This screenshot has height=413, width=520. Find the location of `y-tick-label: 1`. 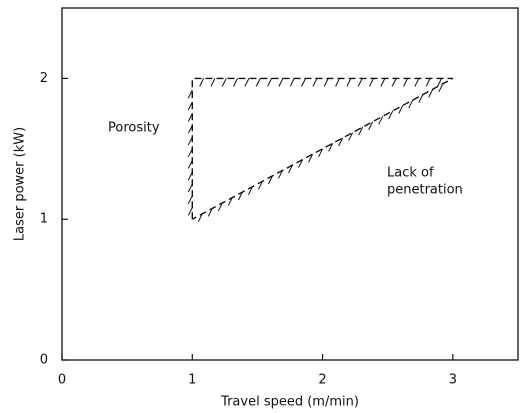

y-tick-label: 1 is located at coordinates (44, 219).